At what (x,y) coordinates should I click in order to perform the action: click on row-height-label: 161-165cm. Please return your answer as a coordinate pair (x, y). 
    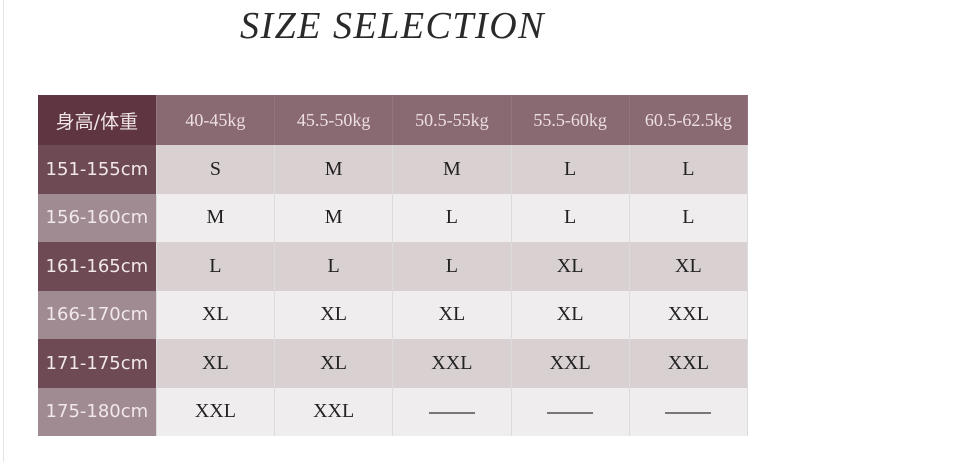
    Looking at the image, I should click on (97, 266).